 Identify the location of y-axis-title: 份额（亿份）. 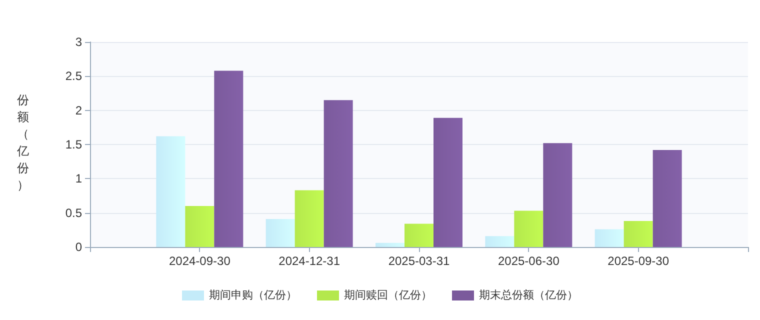
(23, 143).